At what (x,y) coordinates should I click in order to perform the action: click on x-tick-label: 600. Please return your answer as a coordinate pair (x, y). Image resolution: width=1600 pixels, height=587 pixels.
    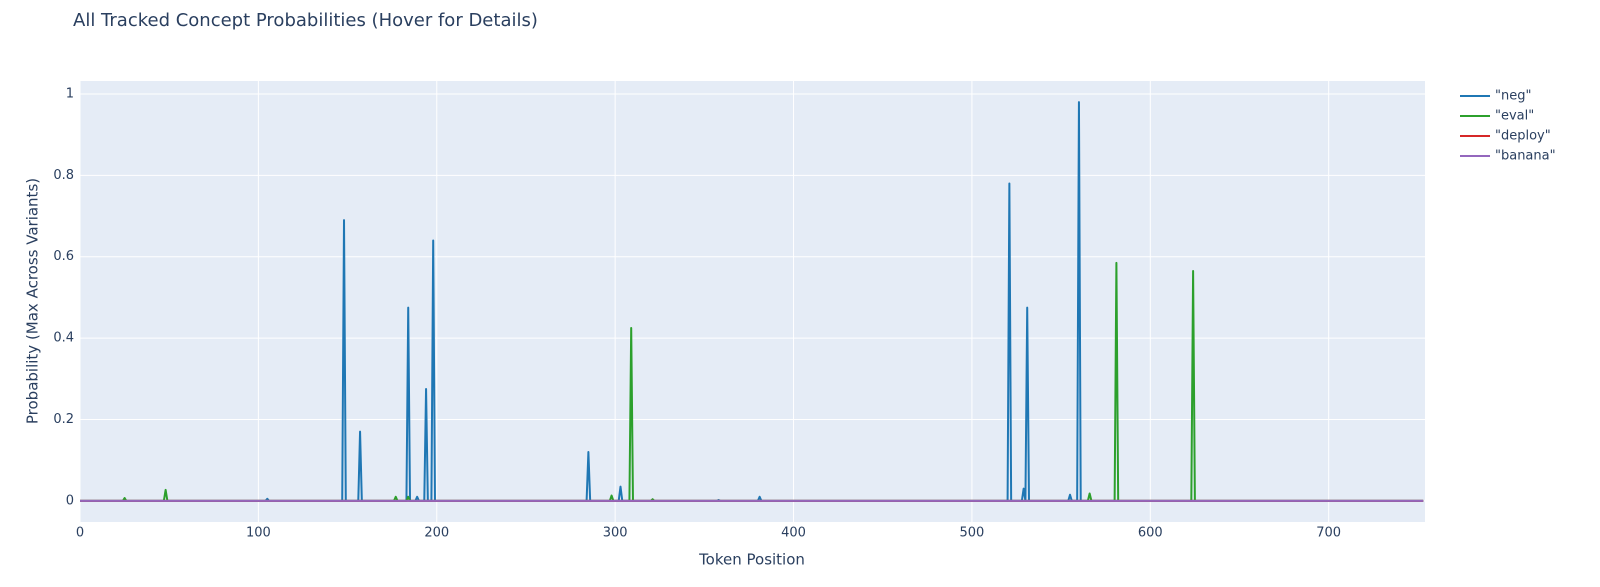
    Looking at the image, I should click on (1150, 533).